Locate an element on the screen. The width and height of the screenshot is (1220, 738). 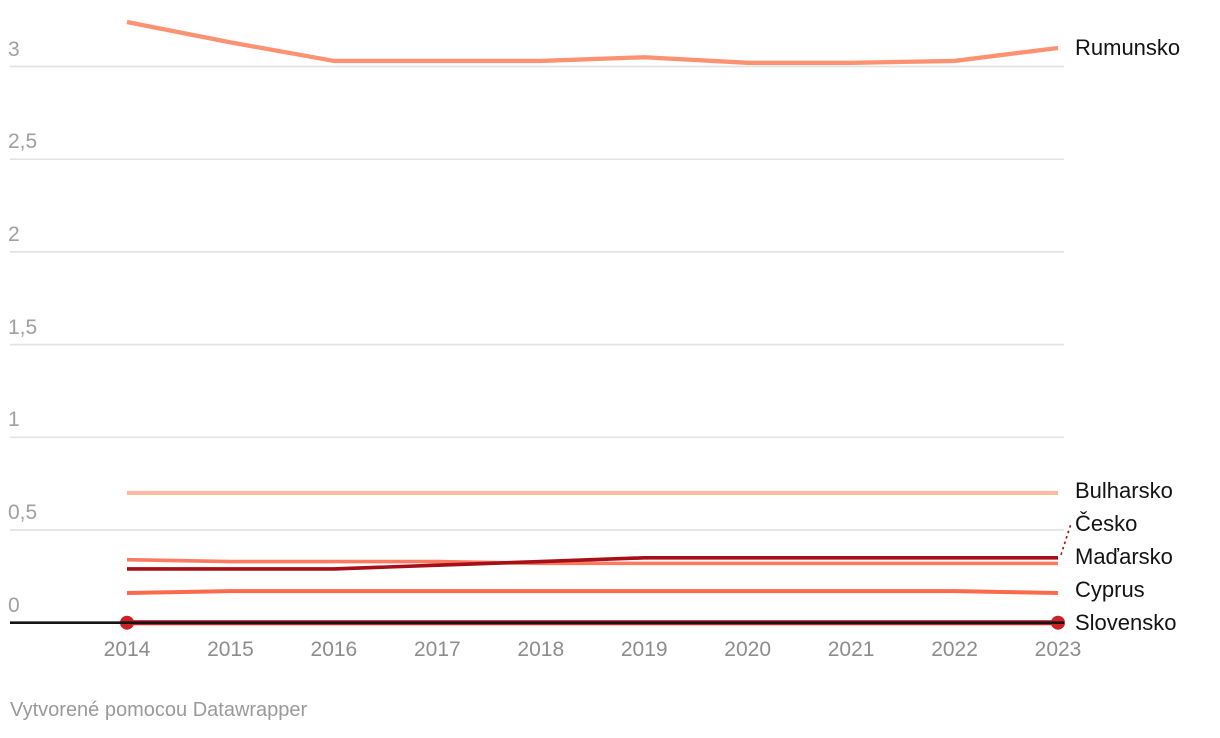
line-cyprus is located at coordinates (592, 592).